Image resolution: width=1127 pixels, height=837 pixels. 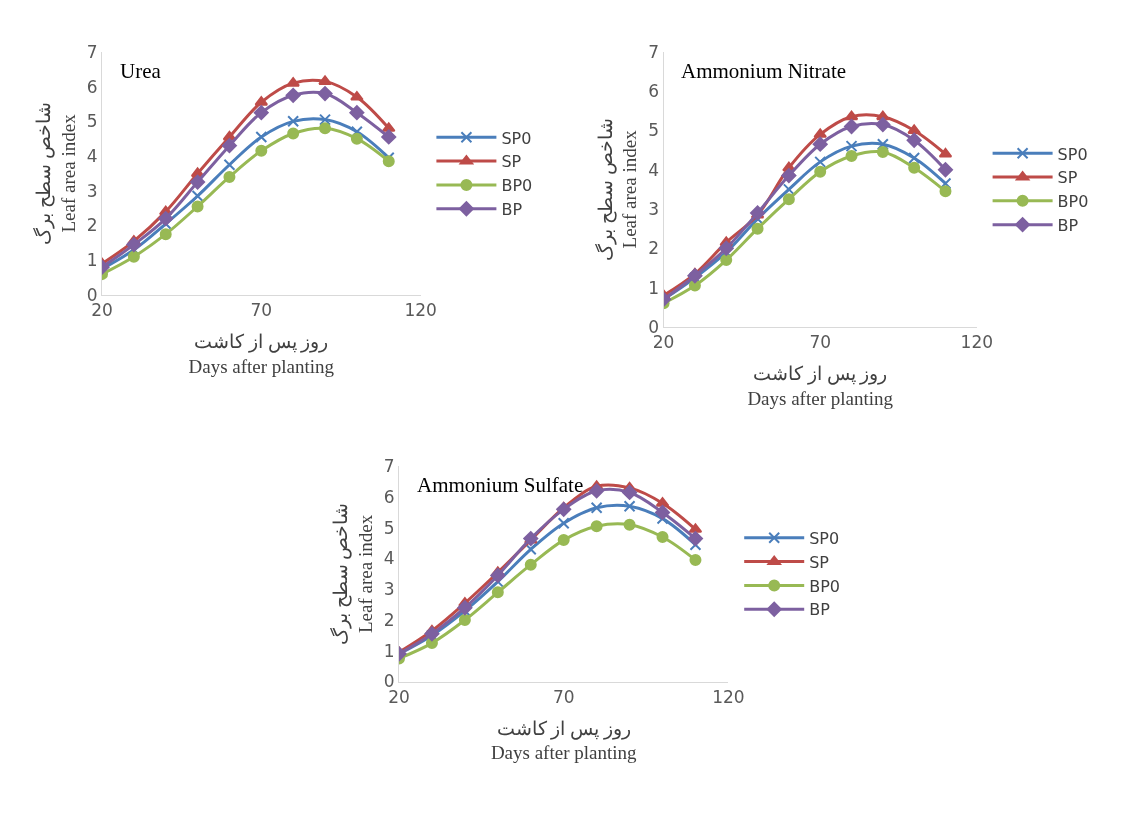 What do you see at coordinates (141, 71) in the screenshot?
I see `chart-title: Urea` at bounding box center [141, 71].